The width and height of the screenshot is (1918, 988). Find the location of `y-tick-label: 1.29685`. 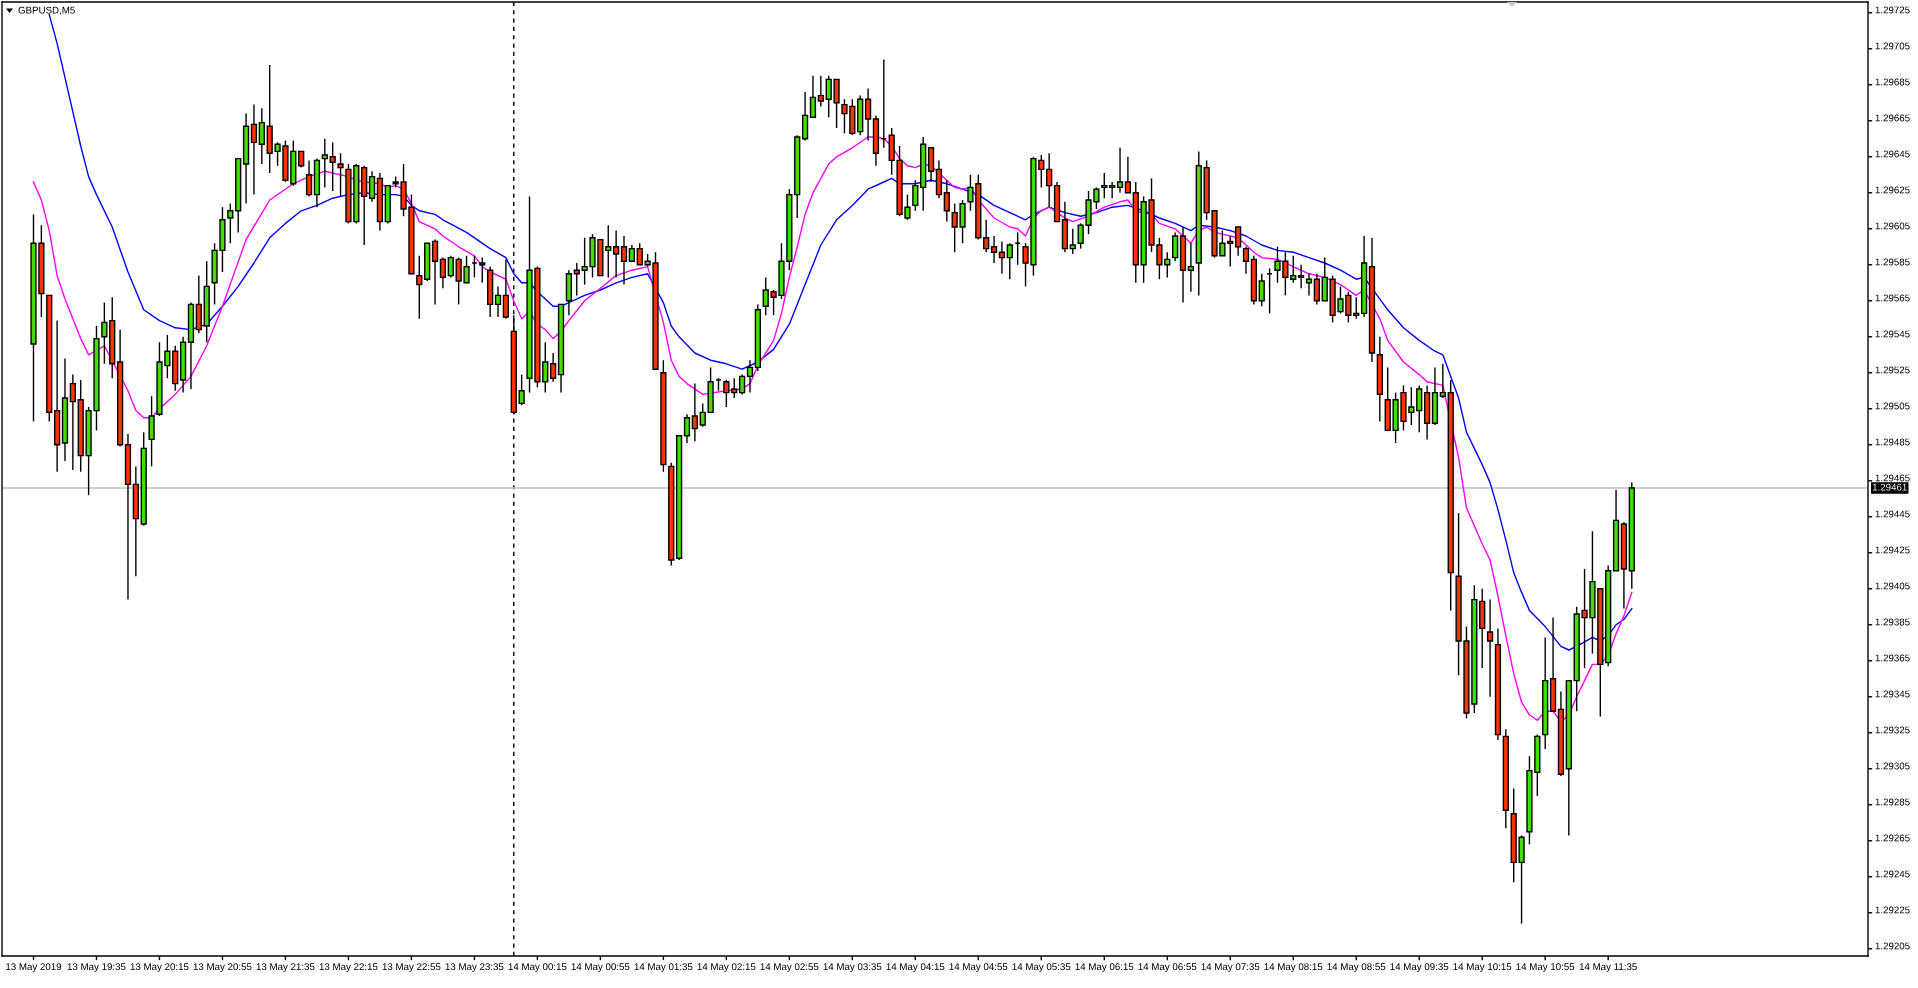

y-tick-label: 1.29685 is located at coordinates (1892, 82).